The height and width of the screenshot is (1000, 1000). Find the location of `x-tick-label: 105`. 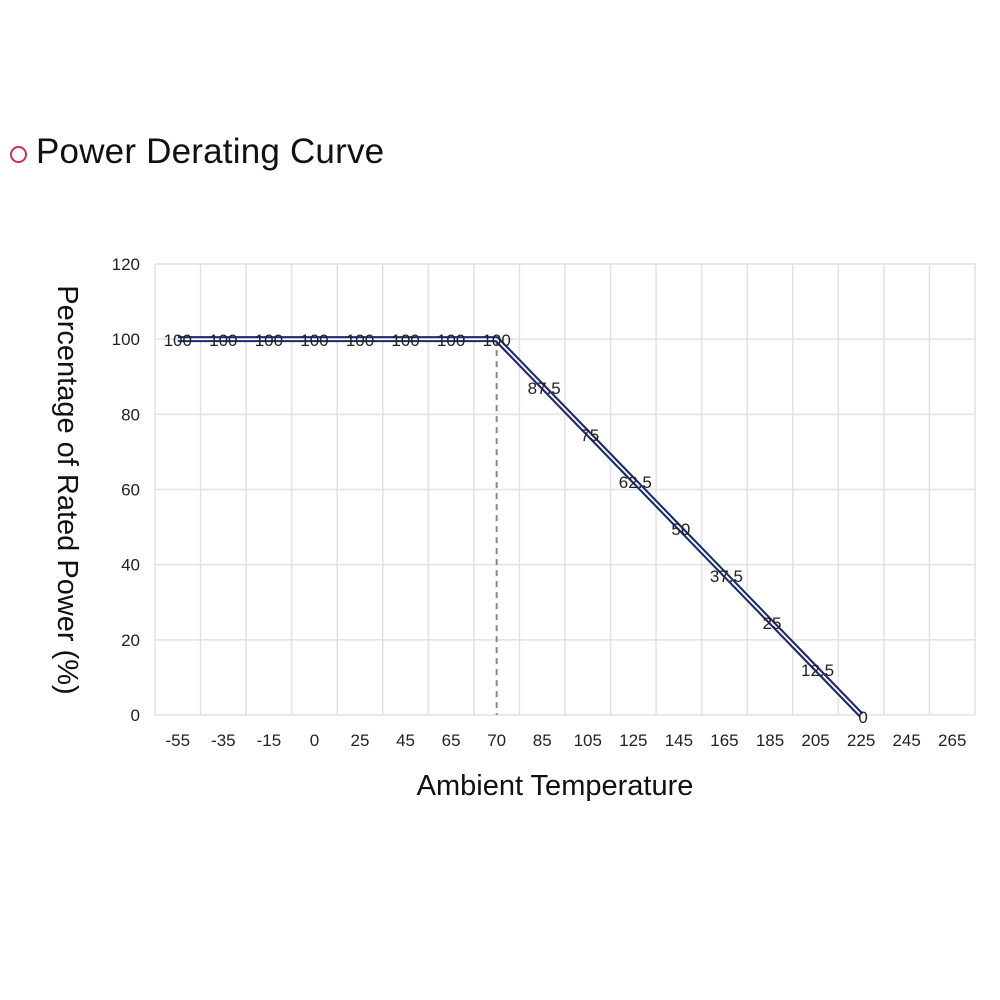

x-tick-label: 105 is located at coordinates (588, 740).